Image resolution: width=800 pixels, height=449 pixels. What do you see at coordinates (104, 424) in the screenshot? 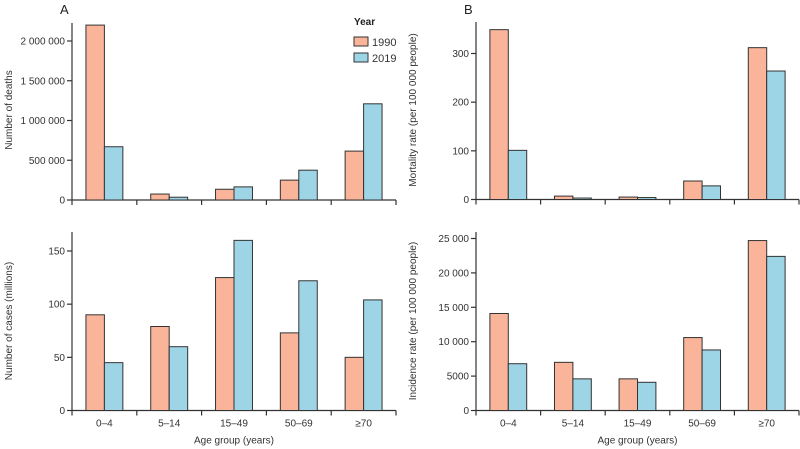
I see `panel-3-x-tick-label: 0–4` at bounding box center [104, 424].